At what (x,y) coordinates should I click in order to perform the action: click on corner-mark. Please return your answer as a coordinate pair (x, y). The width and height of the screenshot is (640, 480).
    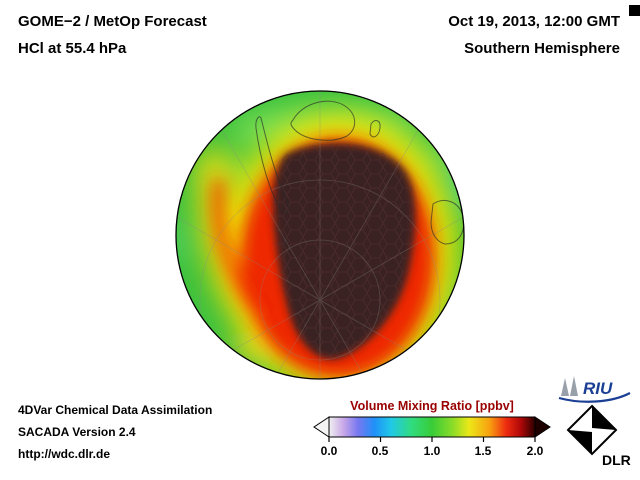
    Looking at the image, I should click on (634, 10).